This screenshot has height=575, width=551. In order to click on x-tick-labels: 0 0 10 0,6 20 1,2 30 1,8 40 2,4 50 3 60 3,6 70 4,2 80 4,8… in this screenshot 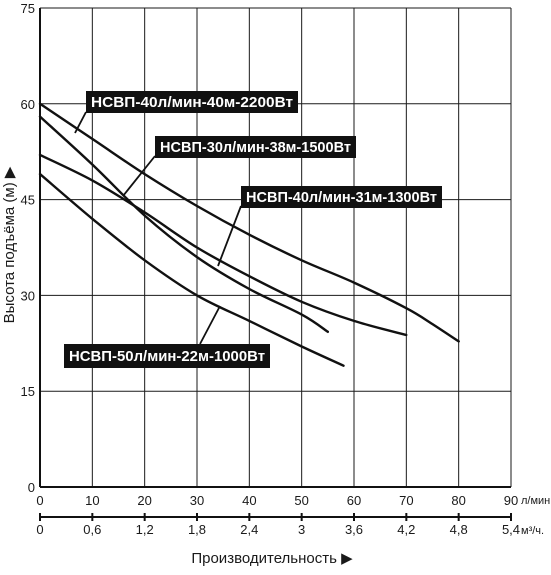, I will do `click(278, 515)`.